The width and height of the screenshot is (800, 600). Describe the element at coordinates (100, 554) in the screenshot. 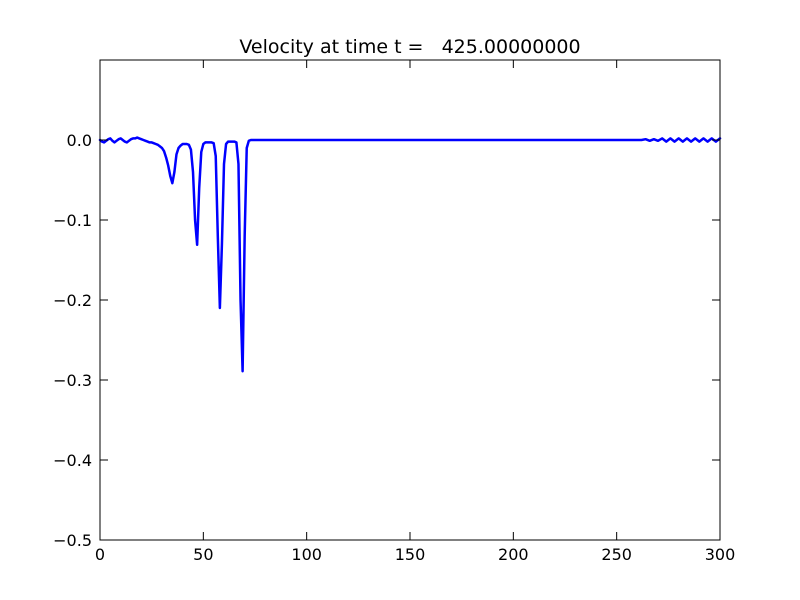

I see `x-tick-label: 0` at that location.